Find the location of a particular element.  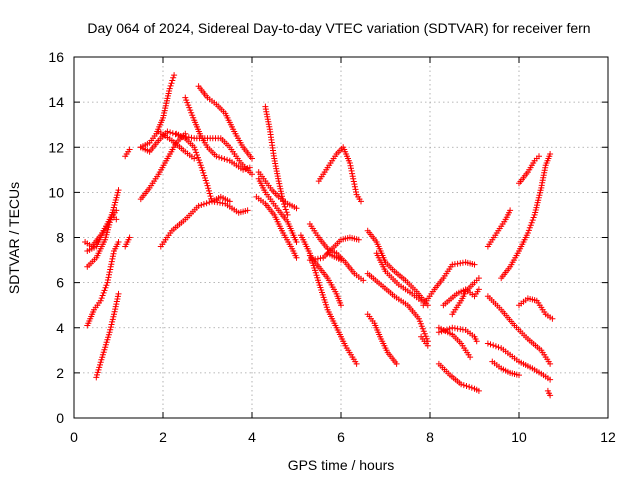

series-arc25 is located at coordinates (397, 268).